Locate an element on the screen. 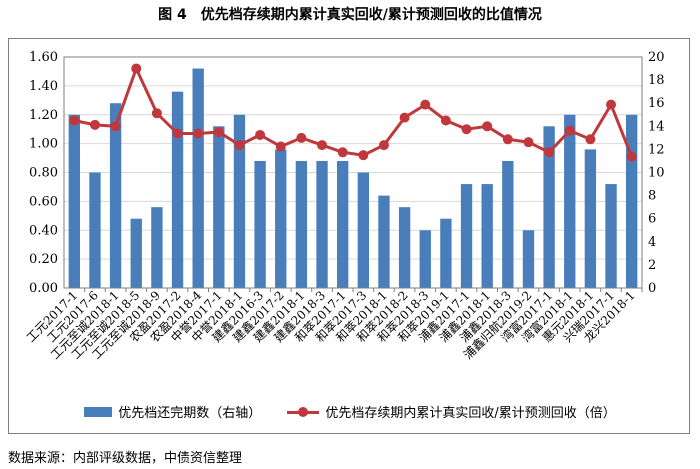  legend-item-line: 优先档存续期内累计真实回收/累计预测回收（倍） is located at coordinates (451, 411).